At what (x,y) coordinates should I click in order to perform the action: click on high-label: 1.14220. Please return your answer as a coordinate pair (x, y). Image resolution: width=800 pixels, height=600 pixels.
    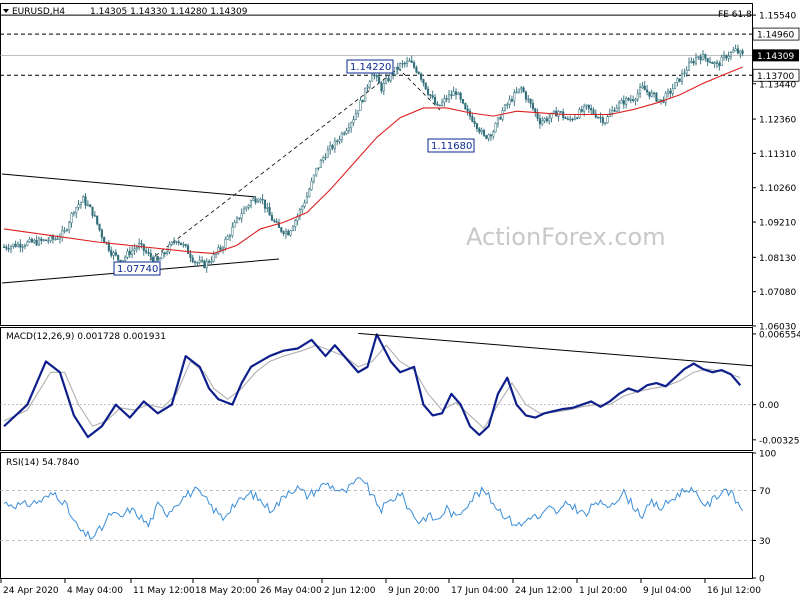
    Looking at the image, I should click on (370, 67).